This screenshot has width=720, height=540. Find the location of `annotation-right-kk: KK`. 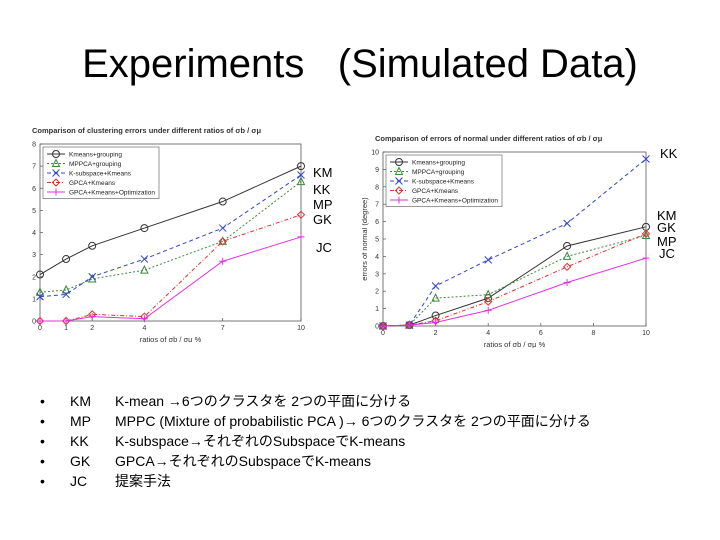

annotation-right-kk: KK is located at coordinates (669, 153).